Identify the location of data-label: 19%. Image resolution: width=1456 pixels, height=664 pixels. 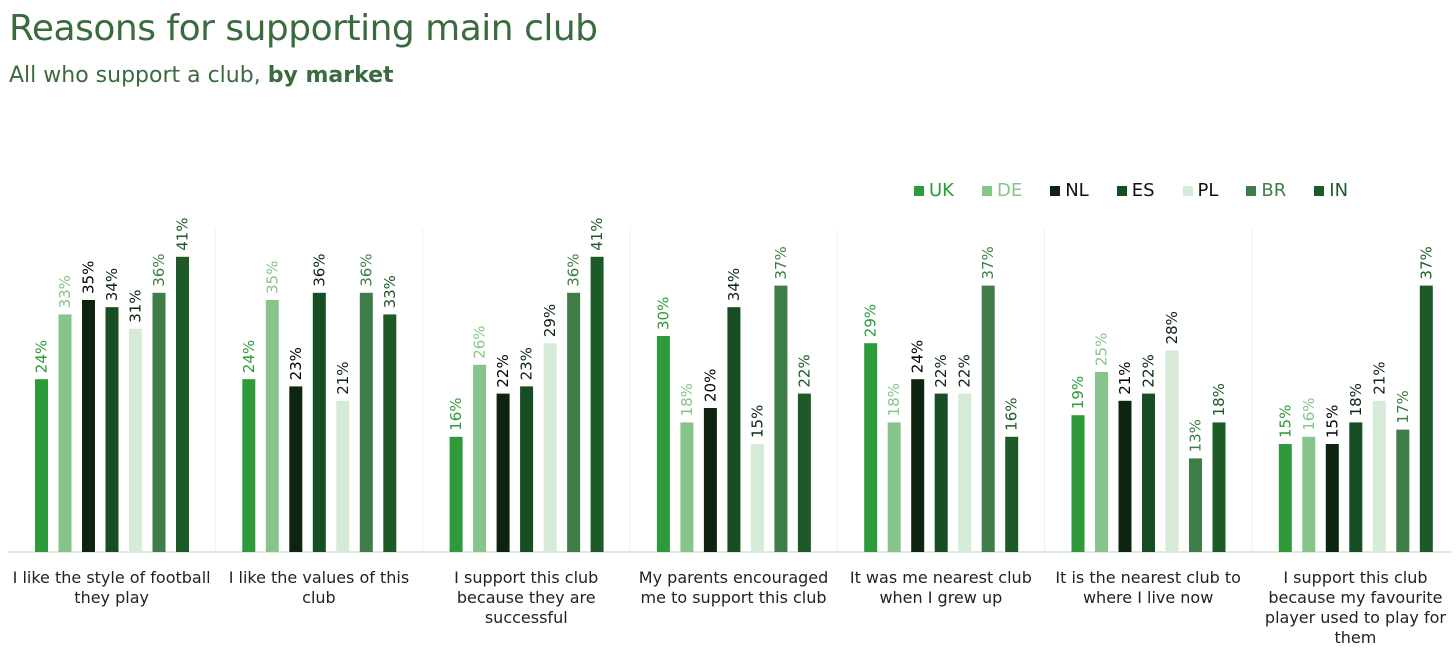
(1078, 392).